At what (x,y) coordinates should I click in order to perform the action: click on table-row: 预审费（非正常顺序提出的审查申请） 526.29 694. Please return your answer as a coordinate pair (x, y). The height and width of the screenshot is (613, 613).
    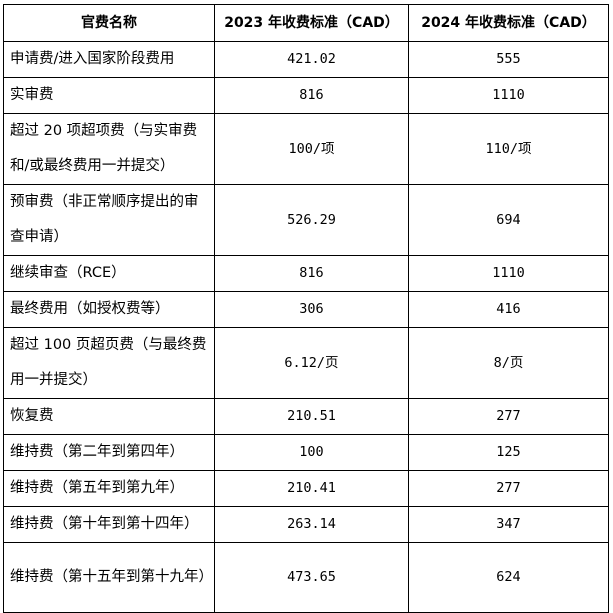
    Looking at the image, I should click on (306, 220).